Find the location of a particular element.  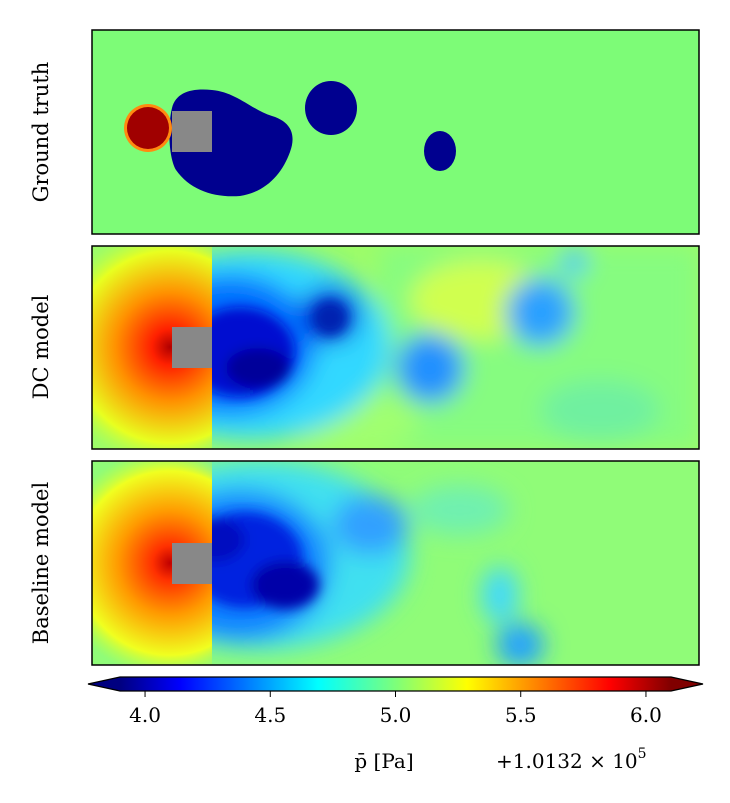

colorbar-extend-high is located at coordinates (687, 684).